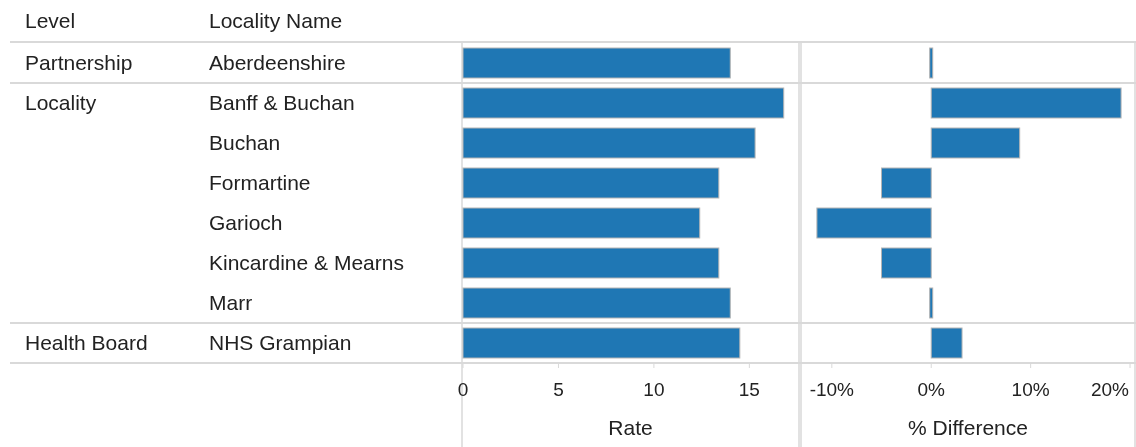 This screenshot has height=447, width=1136. I want to click on x-tick-label: 5, so click(558, 389).